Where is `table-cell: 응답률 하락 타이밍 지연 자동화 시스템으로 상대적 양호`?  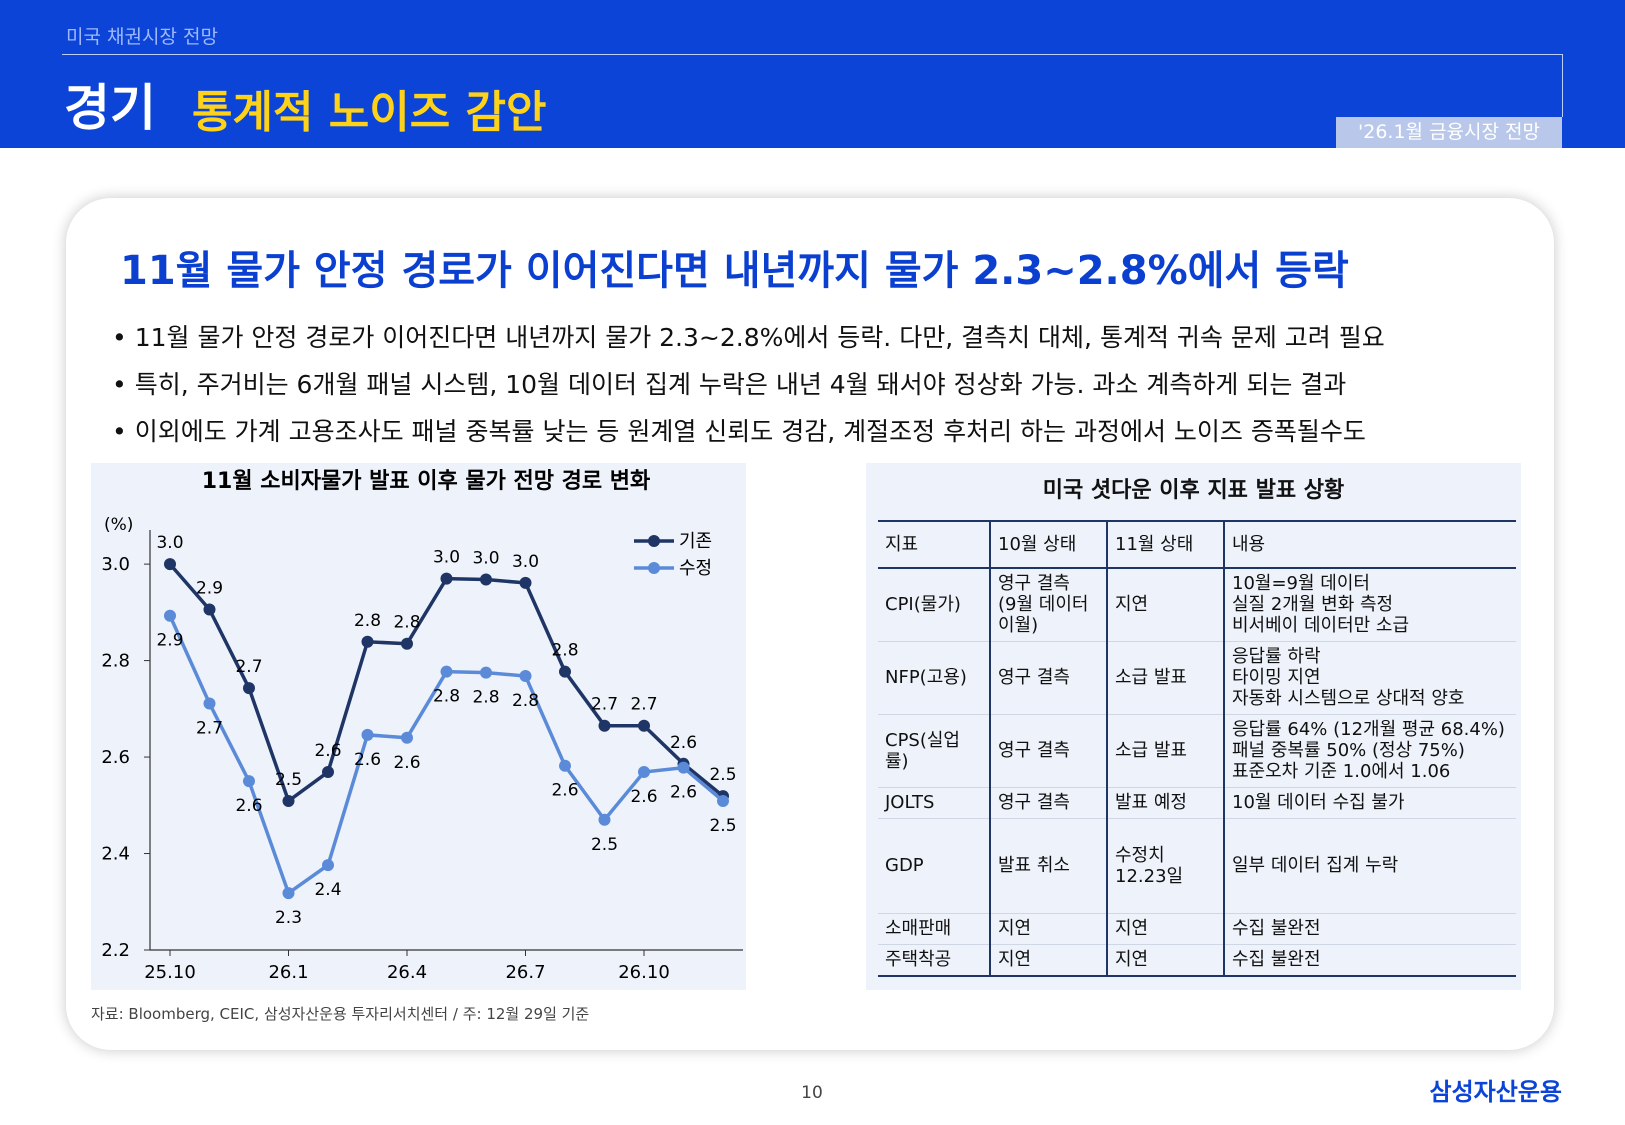 table-cell: 응답률 하락 타이밍 지연 자동화 시스템으로 상대적 양호 is located at coordinates (1369, 678).